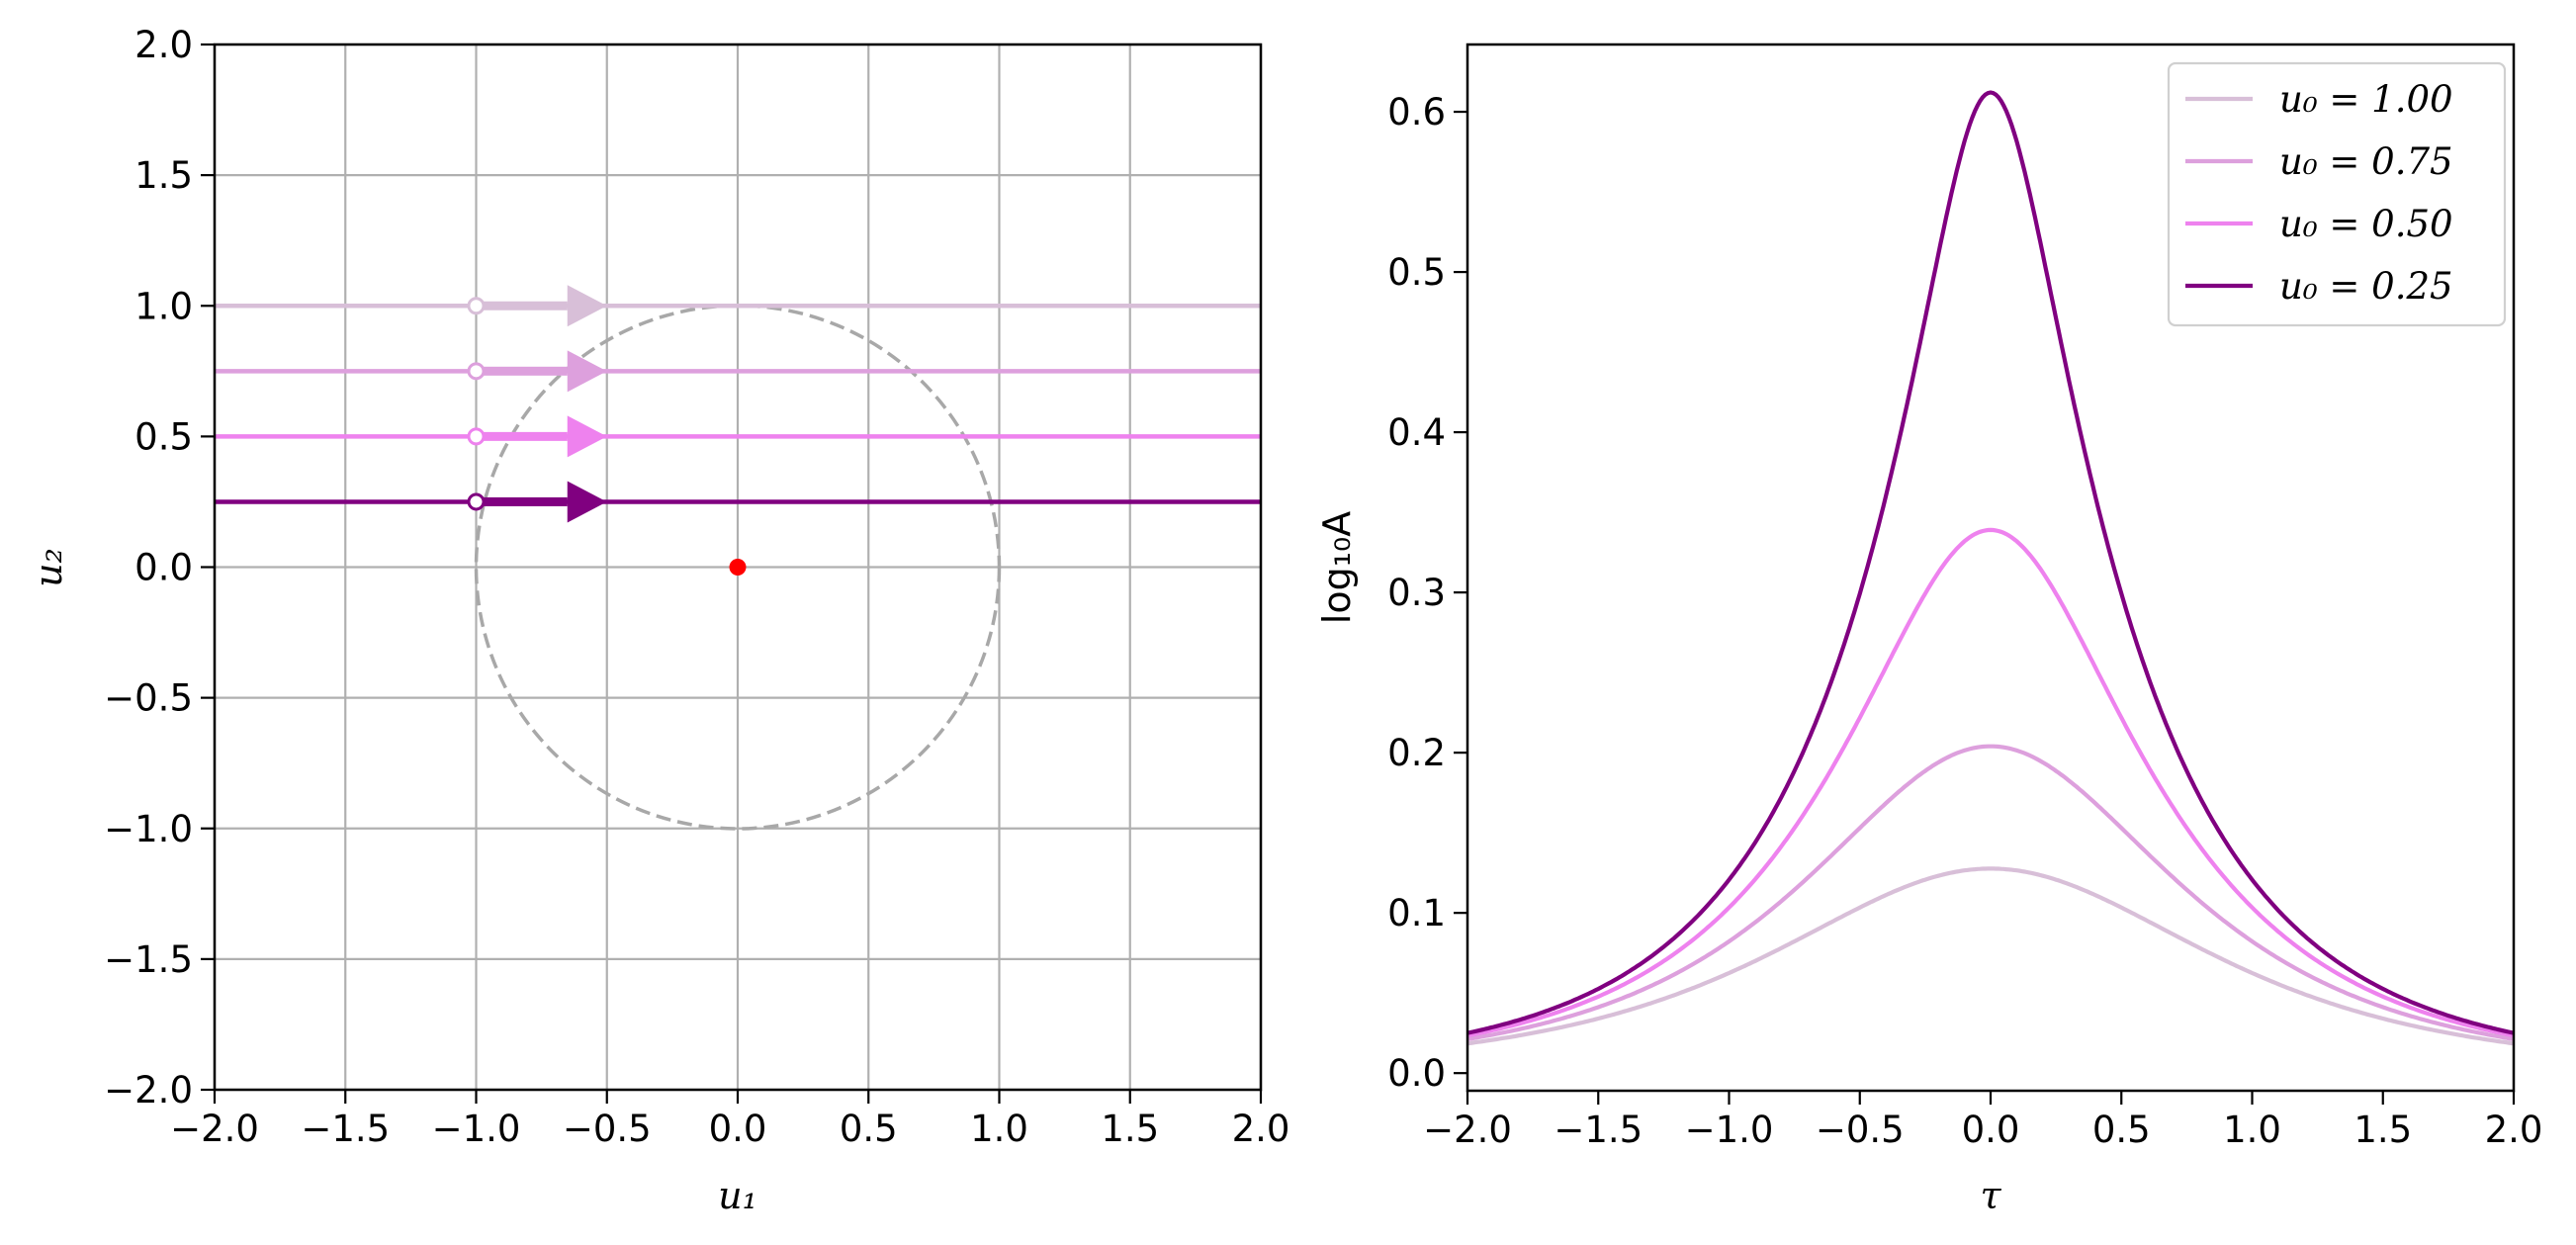 This screenshot has height=1245, width=2576. I want to click on right-ylabel: log₁₀A, so click(1337, 567).